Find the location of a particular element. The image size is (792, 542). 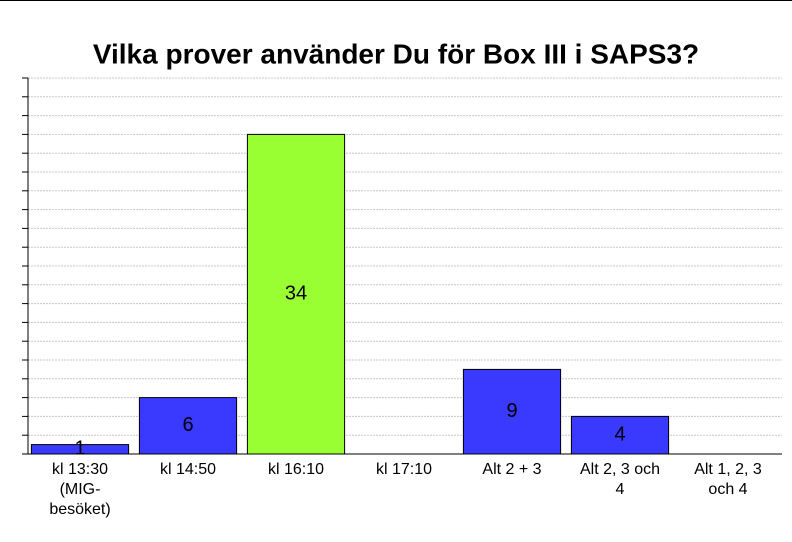

x-tick-label: kl 13:30 (MIG- besöket) is located at coordinates (80, 489).